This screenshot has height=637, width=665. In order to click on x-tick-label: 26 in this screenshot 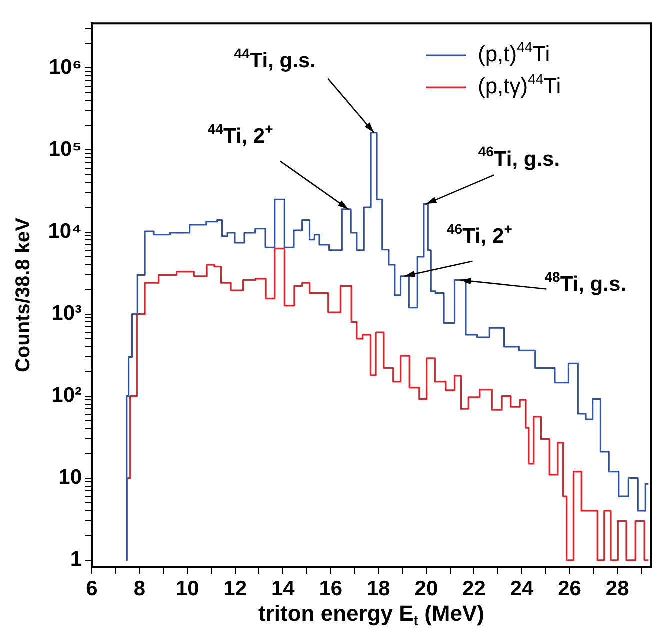, I will do `click(570, 588)`.